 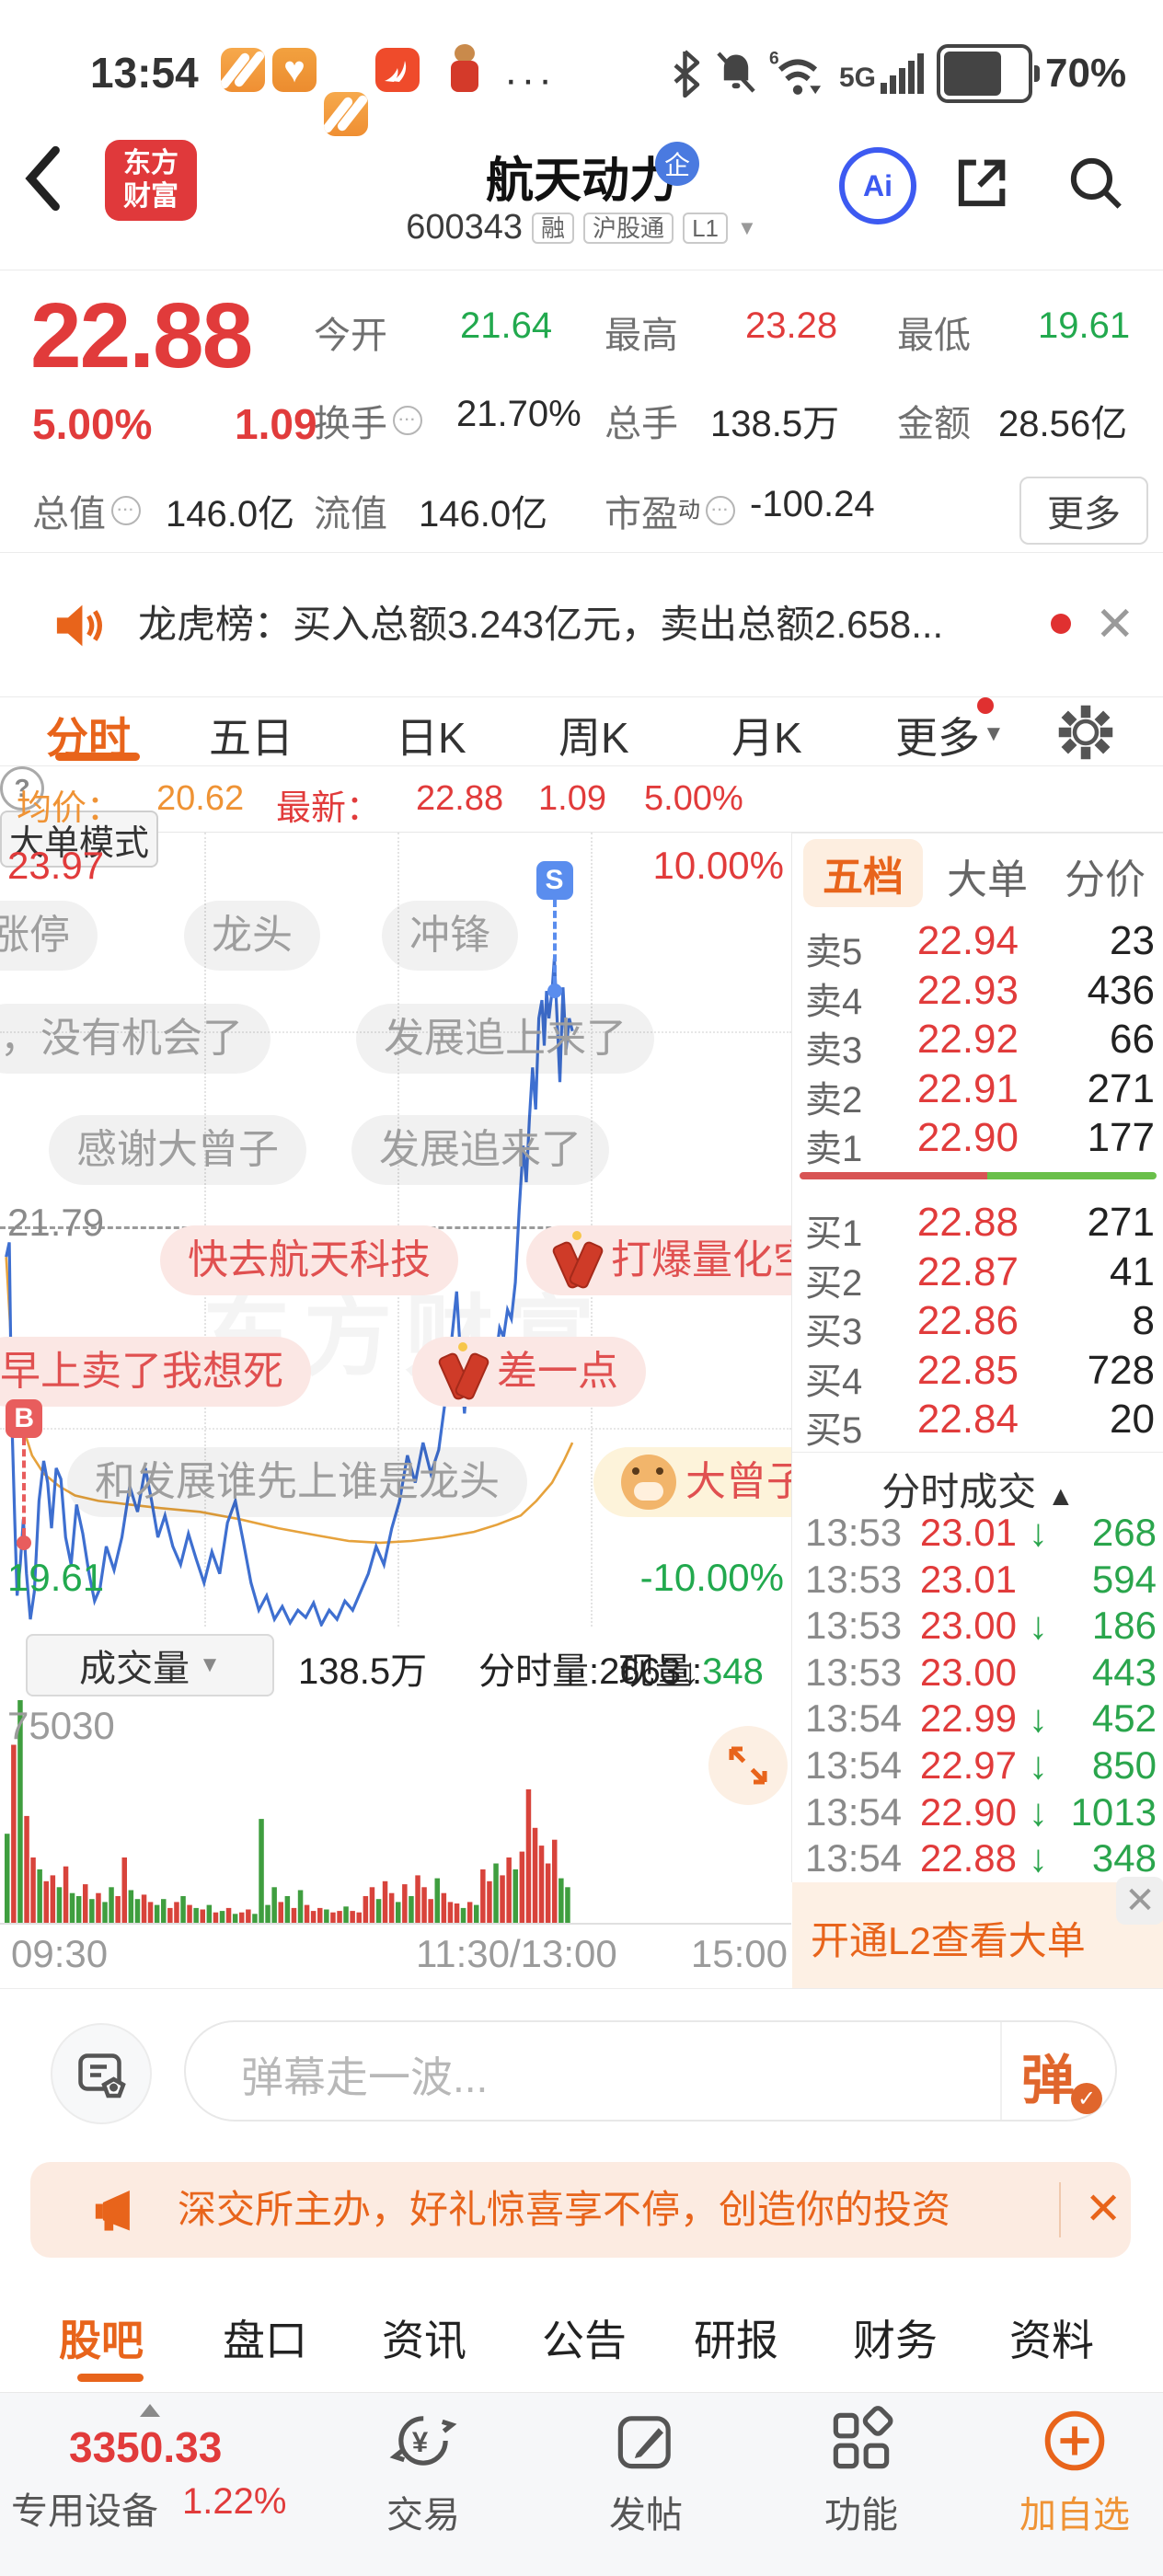 What do you see at coordinates (276, 424) in the screenshot?
I see `change-value: 1.09` at bounding box center [276, 424].